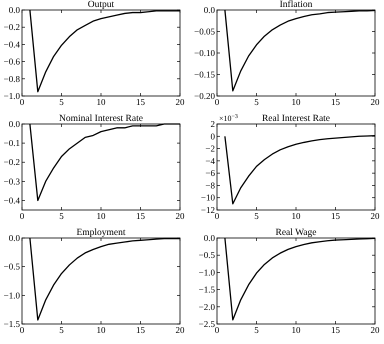 Image resolution: width=384 pixels, height=344 pixels. I want to click on y-tick-label: 2, so click(212, 124).